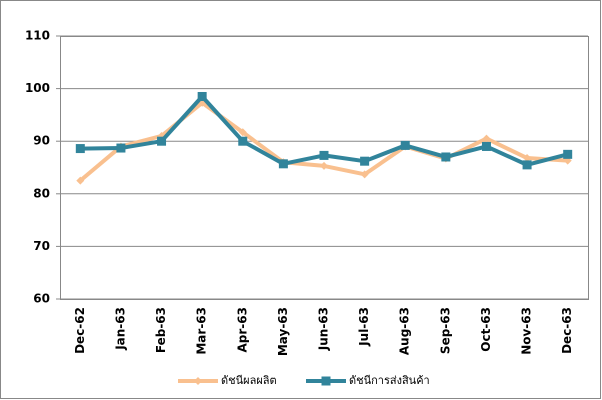 This screenshot has width=602, height=400. What do you see at coordinates (202, 331) in the screenshot?
I see `x-tick-label: Mar-63` at bounding box center [202, 331].